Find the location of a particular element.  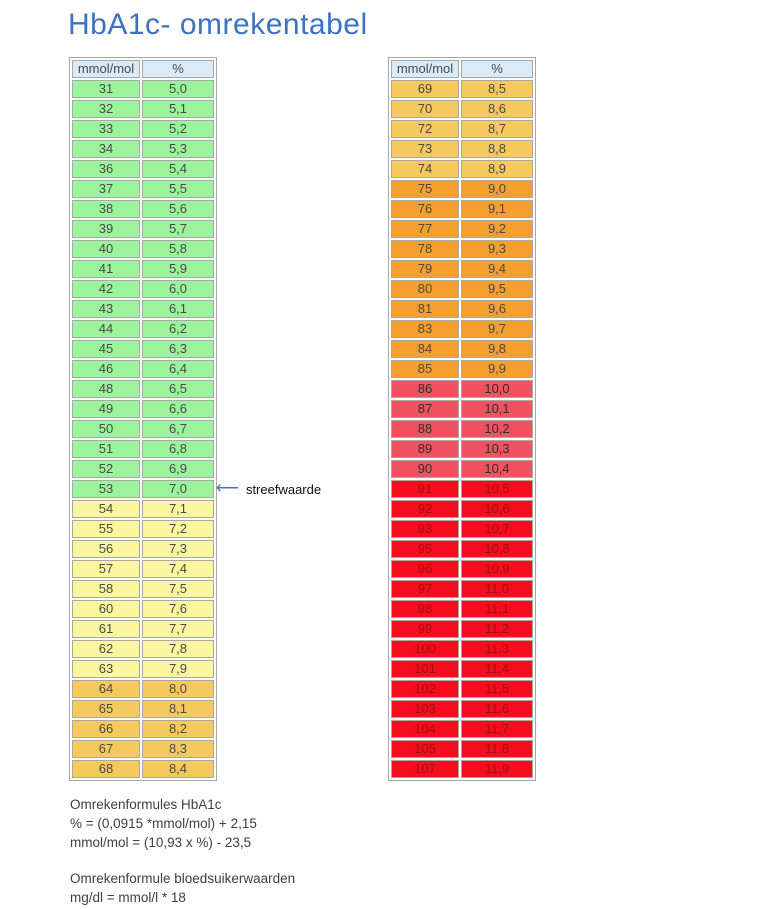

column-header-mmol: mmol/mol is located at coordinates (106, 69).